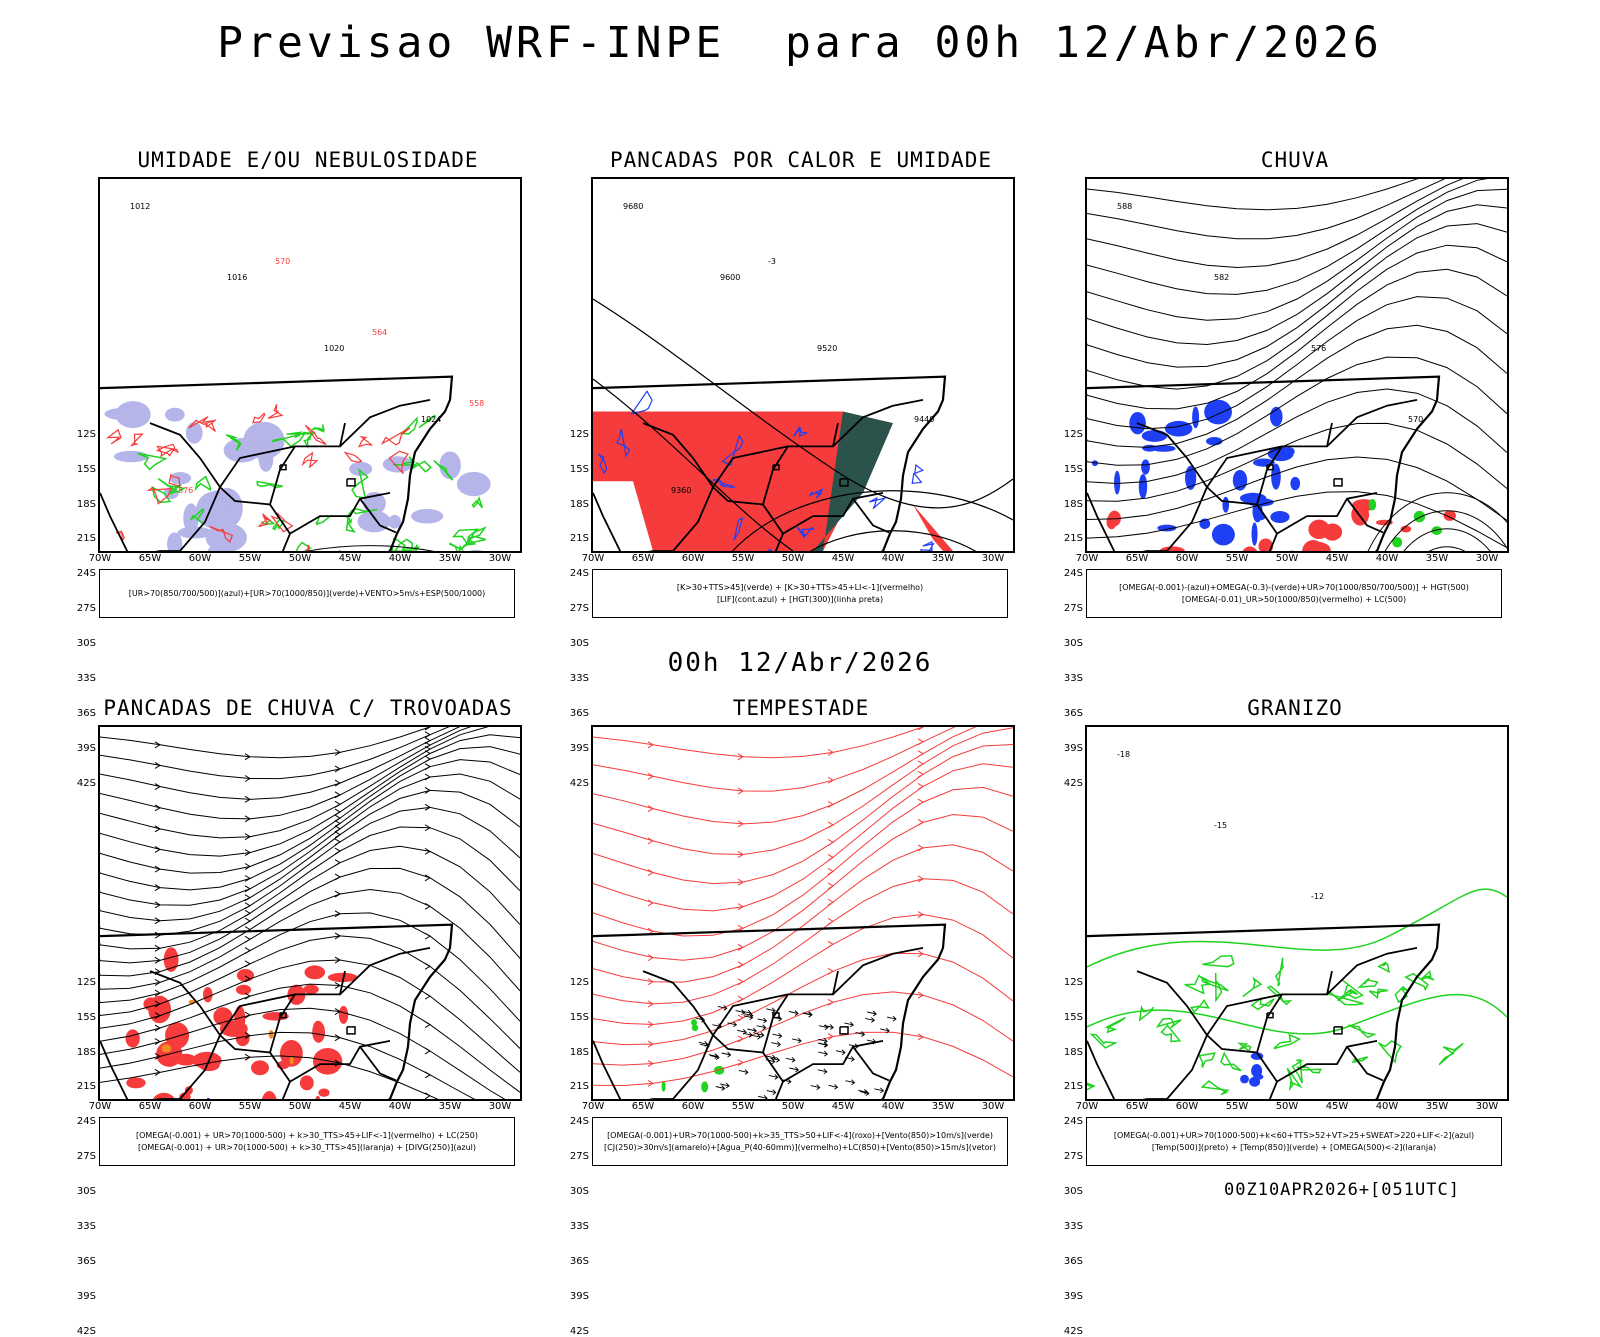 The width and height of the screenshot is (1600, 1337). Describe the element at coordinates (574, 1261) in the screenshot. I see `lat-tick-label: 36S` at that location.